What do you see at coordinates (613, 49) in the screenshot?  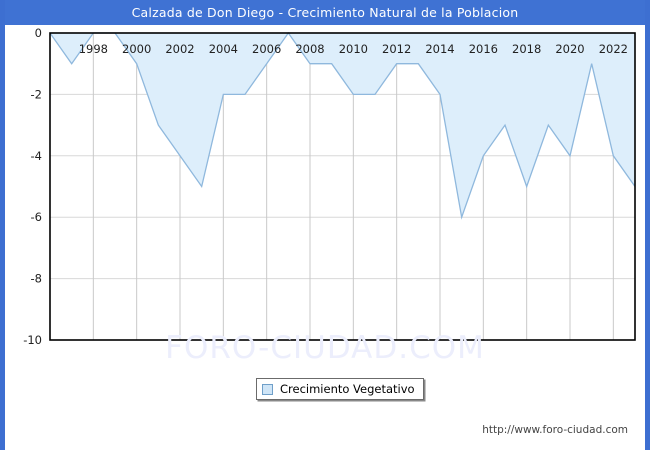 I see `x-axis-tick-label: 2022` at bounding box center [613, 49].